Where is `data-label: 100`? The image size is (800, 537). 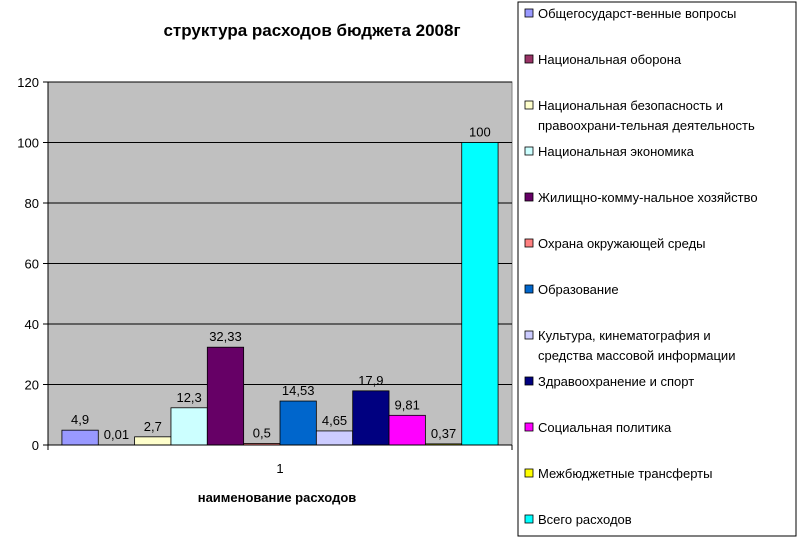
data-label: 100 is located at coordinates (480, 132).